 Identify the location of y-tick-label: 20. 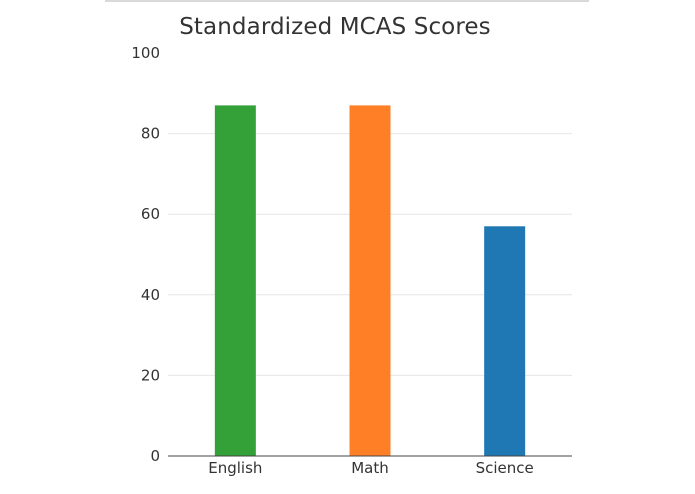
(150, 375).